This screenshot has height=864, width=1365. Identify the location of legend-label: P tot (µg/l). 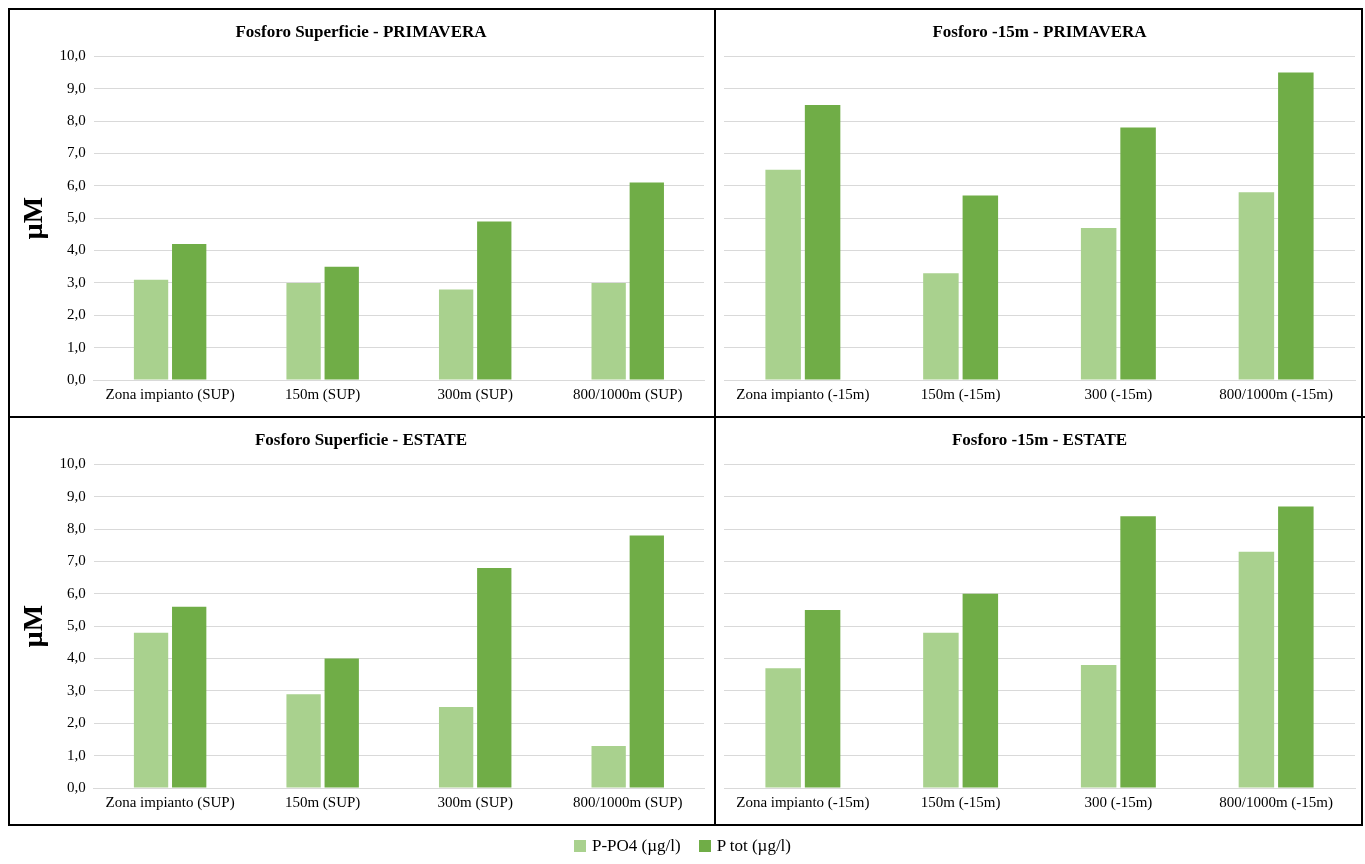
(753, 846).